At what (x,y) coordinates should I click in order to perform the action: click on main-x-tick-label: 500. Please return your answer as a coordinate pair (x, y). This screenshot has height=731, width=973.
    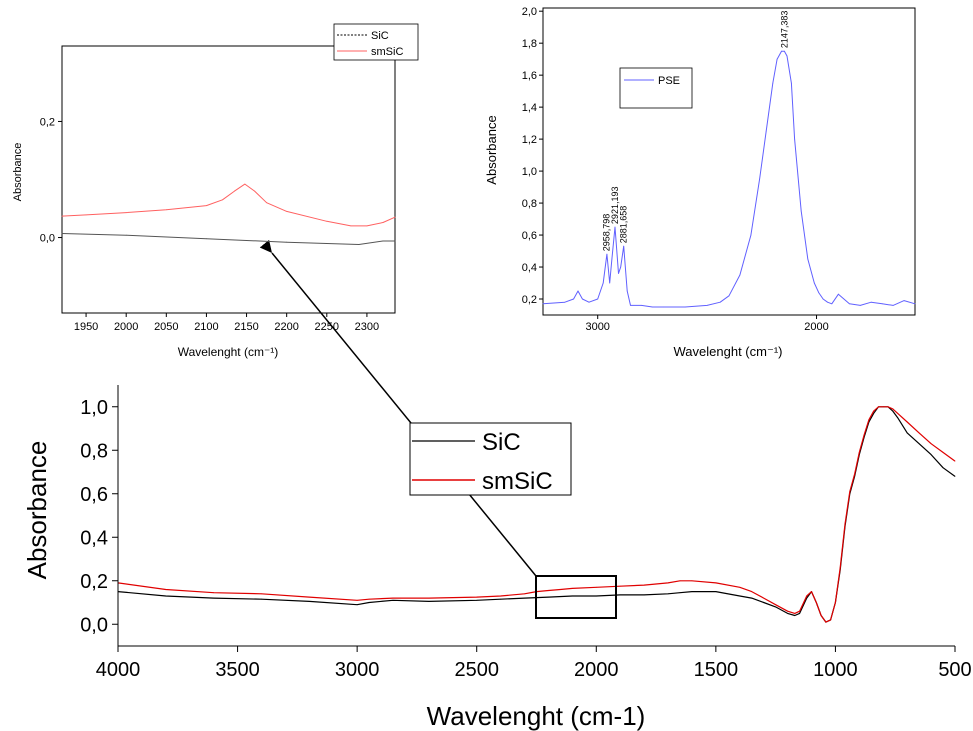
    Looking at the image, I should click on (954, 670).